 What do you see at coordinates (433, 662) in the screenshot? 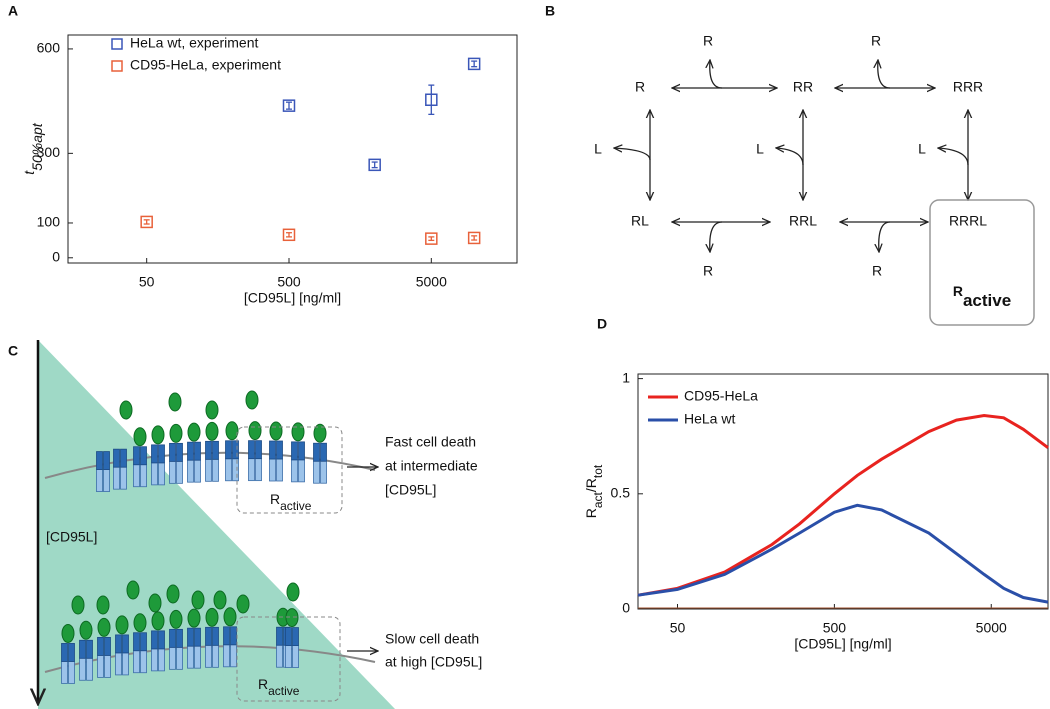
I see `outcome-text: at high [CD95L]` at bounding box center [433, 662].